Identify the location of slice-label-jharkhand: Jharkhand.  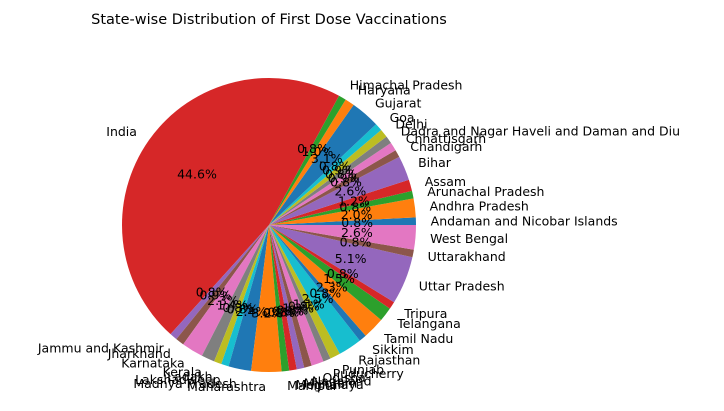
(139, 353).